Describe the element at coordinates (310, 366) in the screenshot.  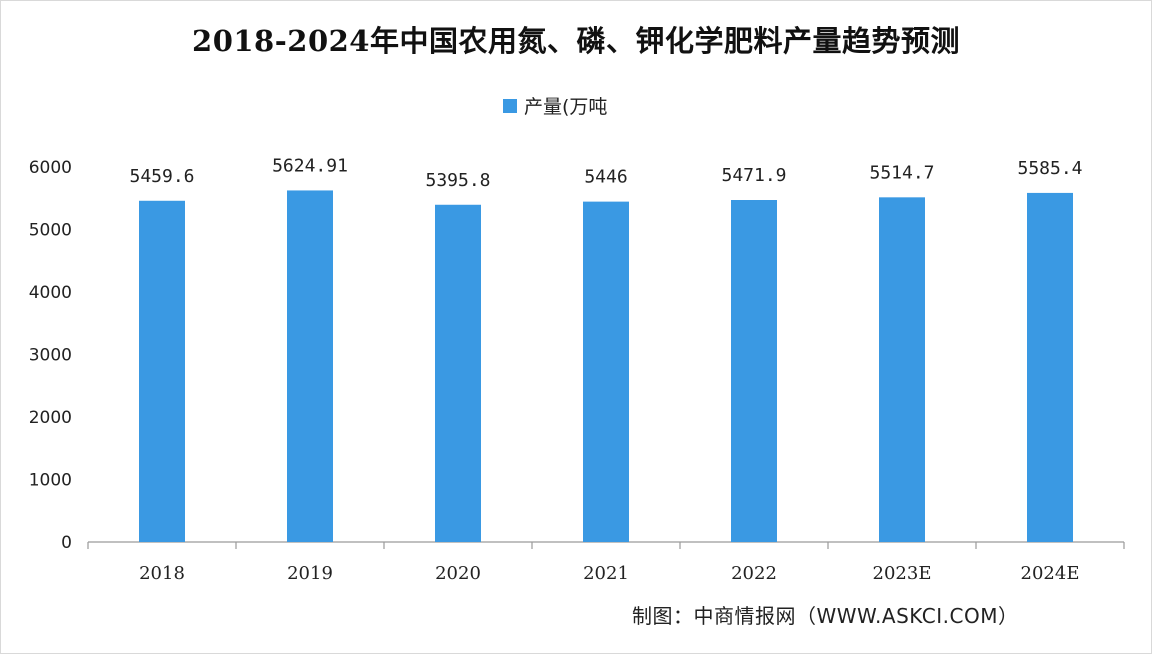
I see `bar-2019` at that location.